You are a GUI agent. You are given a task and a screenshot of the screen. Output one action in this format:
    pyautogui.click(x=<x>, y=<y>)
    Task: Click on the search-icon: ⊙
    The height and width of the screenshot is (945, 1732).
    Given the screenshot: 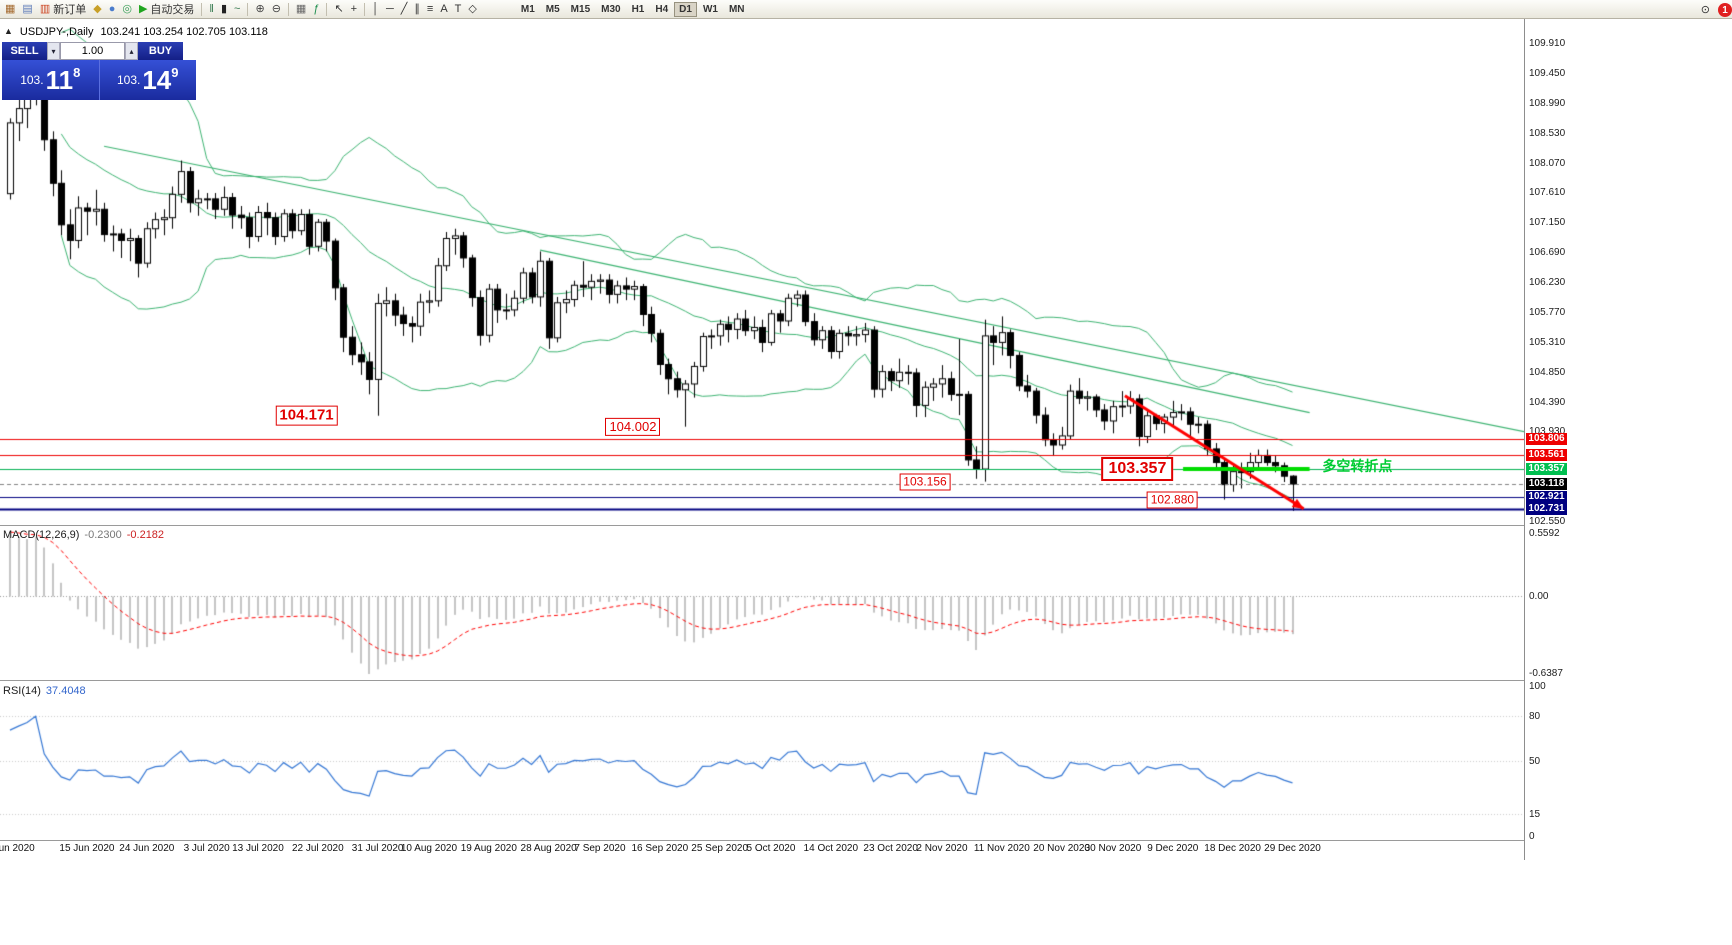 What is the action you would take?
    pyautogui.click(x=1705, y=10)
    